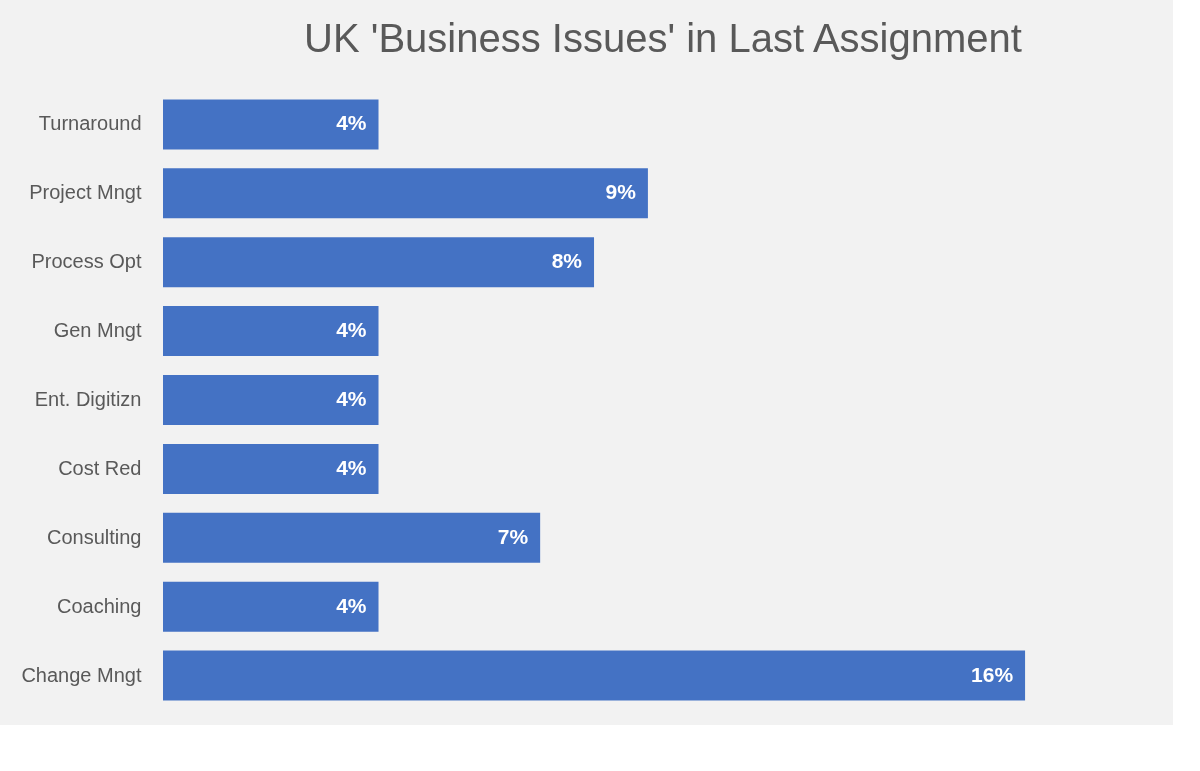 This screenshot has width=1200, height=771. Describe the element at coordinates (88, 399) in the screenshot. I see `y-tick-label: Ent. Digitizn` at that location.